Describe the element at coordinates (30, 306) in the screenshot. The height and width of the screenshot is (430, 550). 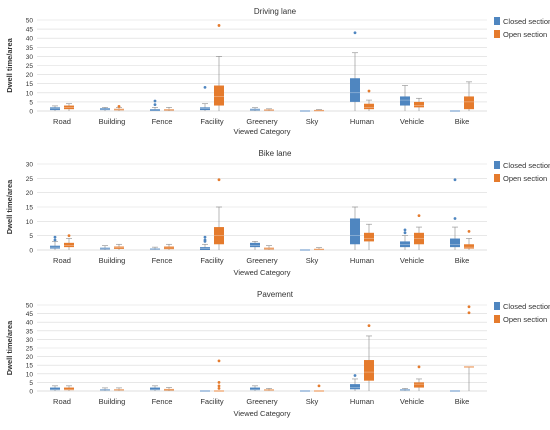
I see `y-tick-label: 50` at that location.